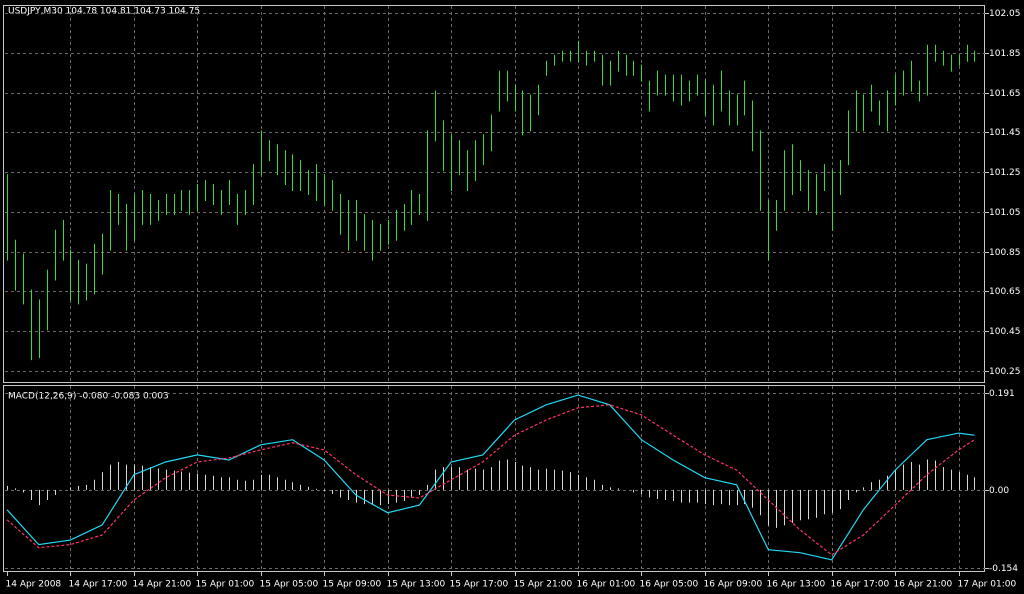  Describe the element at coordinates (104, 12) in the screenshot. I see `chart-title: USDJPY,M30 104.78 104.81 104.73 104.75` at that location.